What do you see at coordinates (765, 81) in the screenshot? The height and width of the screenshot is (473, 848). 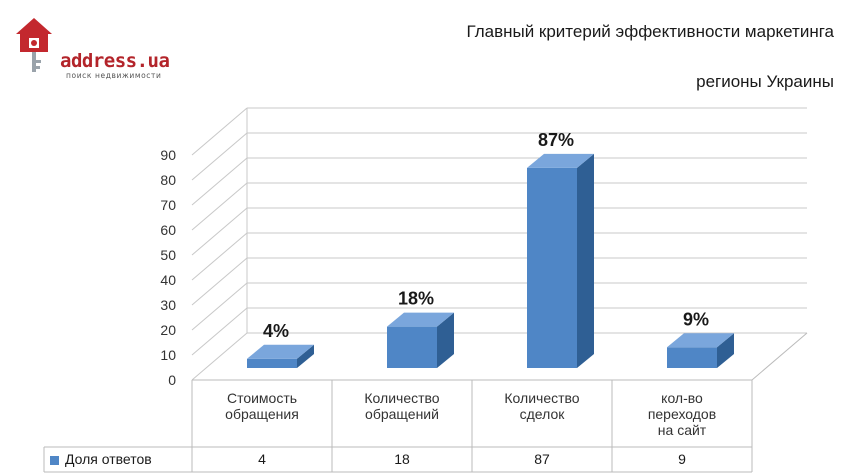 I see `chart-subtitle: регионы Украины` at bounding box center [765, 81].